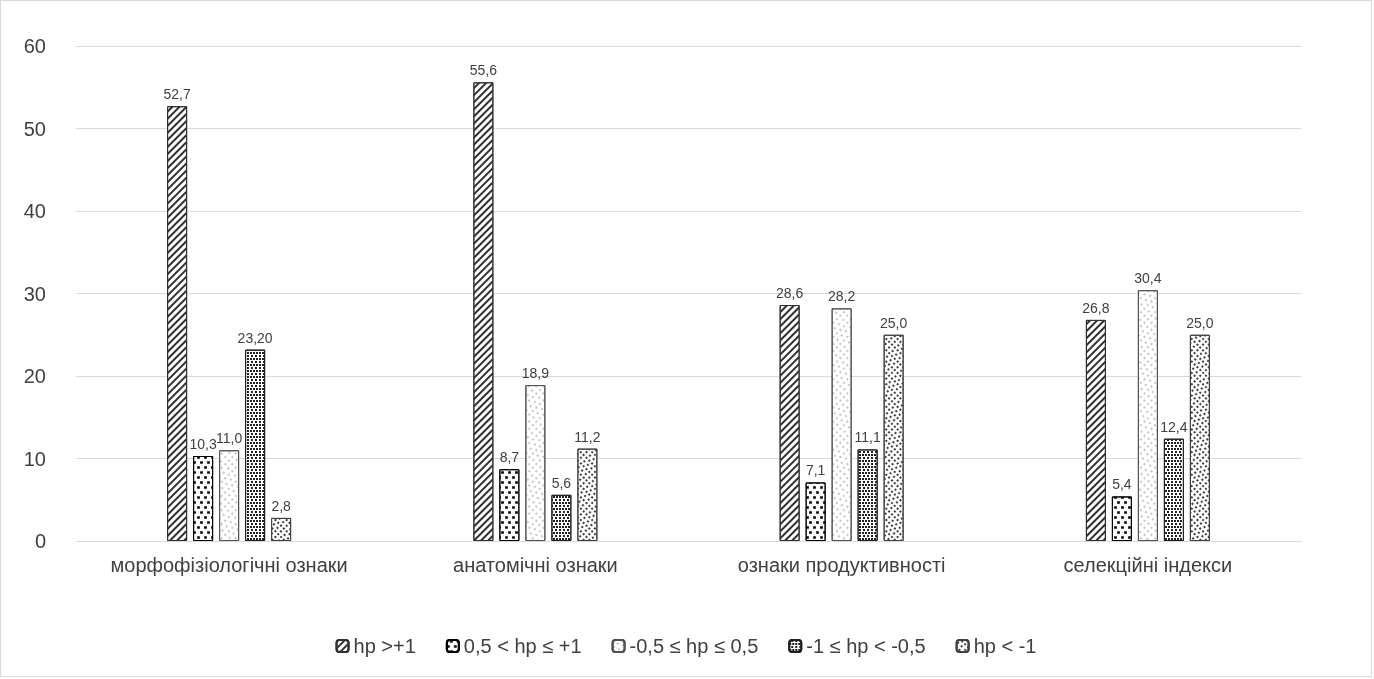 This screenshot has height=679, width=1374. What do you see at coordinates (535, 373) in the screenshot?
I see `data-label: 18,9` at bounding box center [535, 373].